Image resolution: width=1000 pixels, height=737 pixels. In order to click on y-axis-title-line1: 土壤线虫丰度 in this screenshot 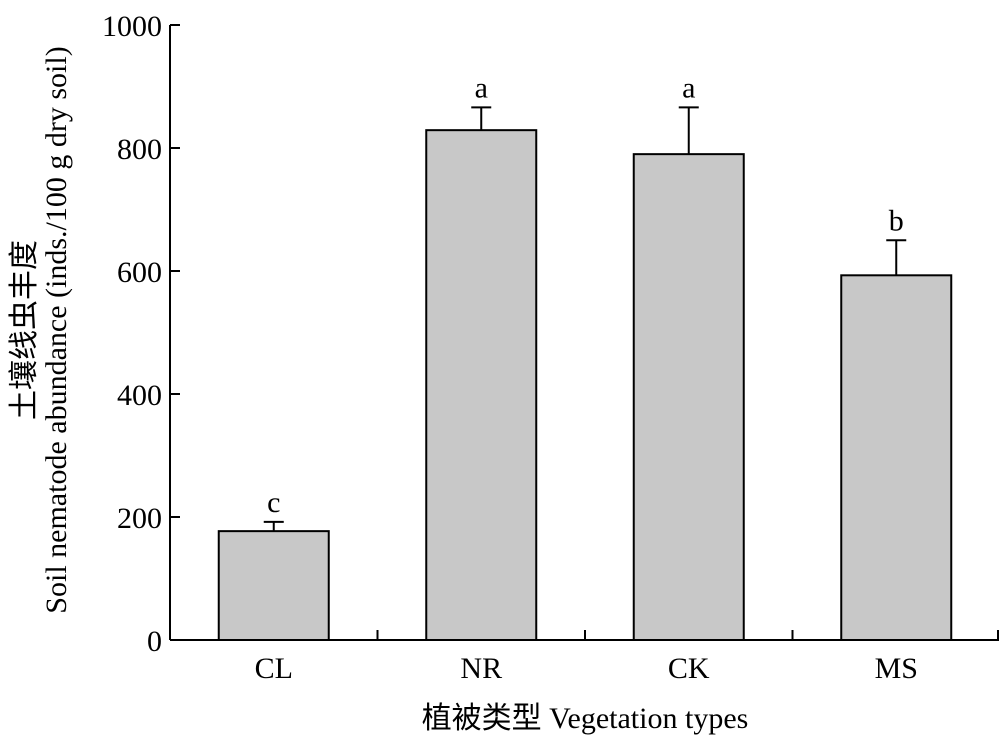, I will do `click(24, 330)`.